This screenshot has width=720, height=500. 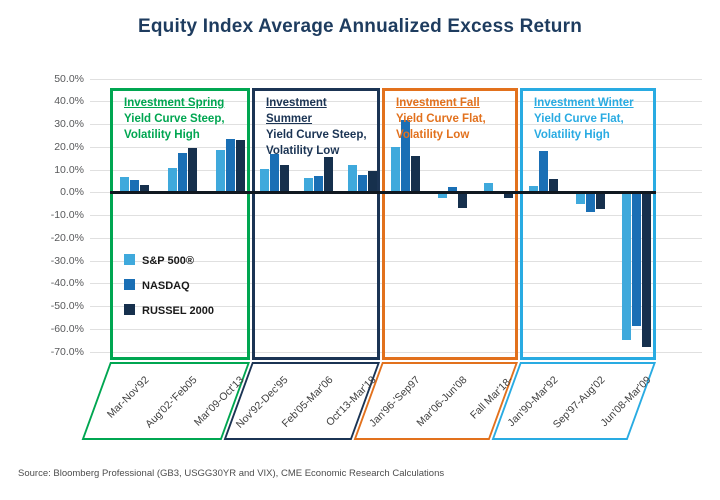 I want to click on y-tick-label: -50.0%, so click(x=67, y=306).